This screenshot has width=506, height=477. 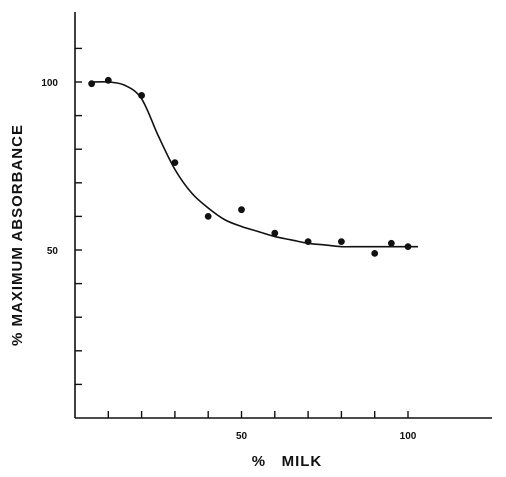 I want to click on x-tick-label-50: 50, so click(x=242, y=436).